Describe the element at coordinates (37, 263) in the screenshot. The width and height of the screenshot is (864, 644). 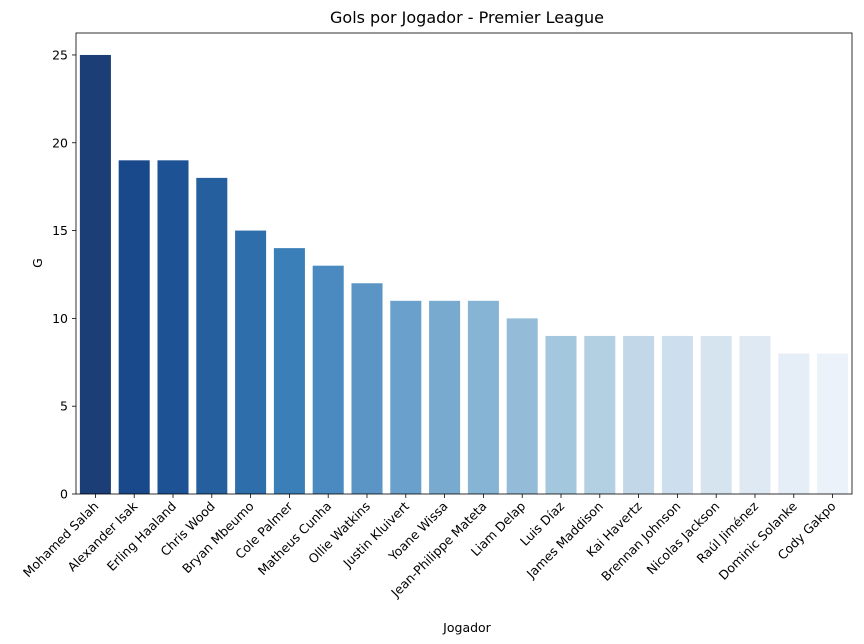
I see `y-axis-label: G` at that location.